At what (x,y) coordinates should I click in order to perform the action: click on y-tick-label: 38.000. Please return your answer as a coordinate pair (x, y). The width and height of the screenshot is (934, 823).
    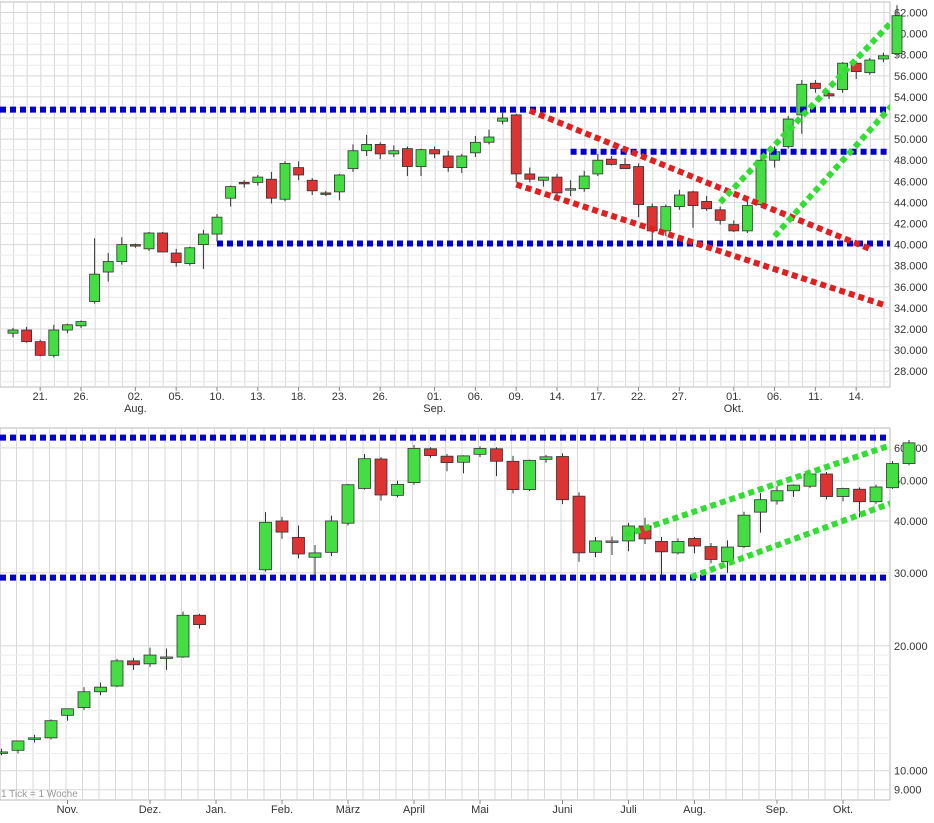
    Looking at the image, I should click on (911, 267).